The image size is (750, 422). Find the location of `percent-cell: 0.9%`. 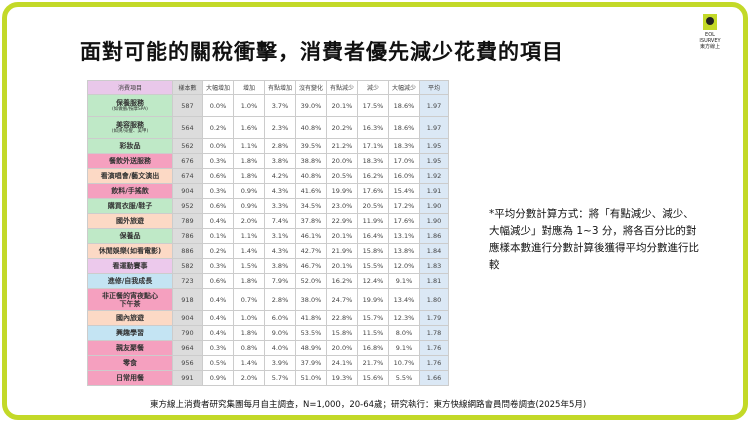

percent-cell: 0.9% is located at coordinates (249, 206).